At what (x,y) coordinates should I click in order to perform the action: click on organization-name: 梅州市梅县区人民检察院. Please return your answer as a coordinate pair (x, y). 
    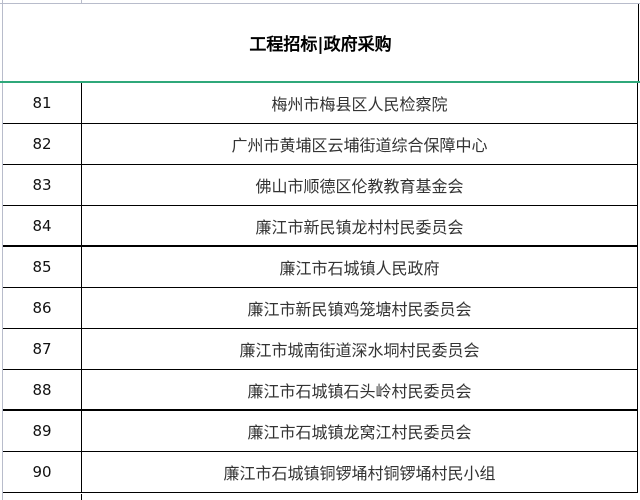
    Looking at the image, I should click on (359, 104).